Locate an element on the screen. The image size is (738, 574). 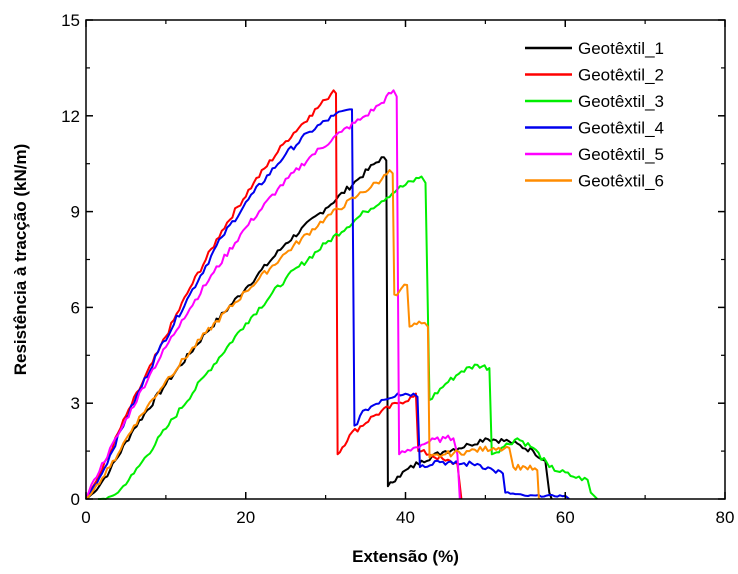
legend-label-2: Geotêxtil_2 is located at coordinates (621, 75).